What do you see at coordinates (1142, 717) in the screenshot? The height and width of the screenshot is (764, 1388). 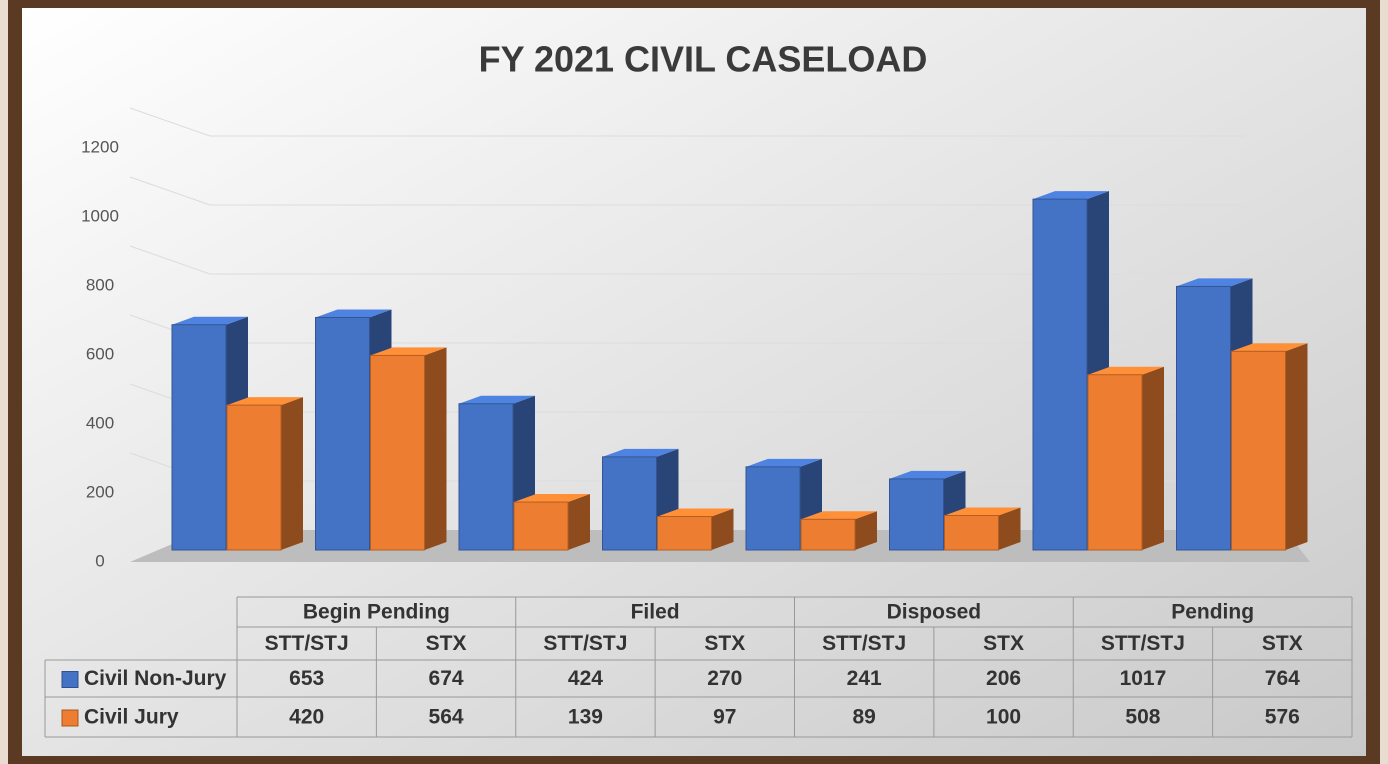 I see `table-value: 508` at bounding box center [1142, 717].